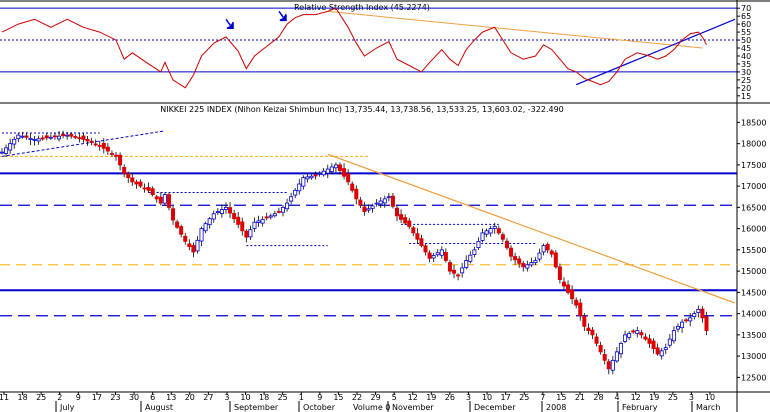 The width and height of the screenshot is (770, 412). I want to click on x-month-label: December, so click(495, 407).